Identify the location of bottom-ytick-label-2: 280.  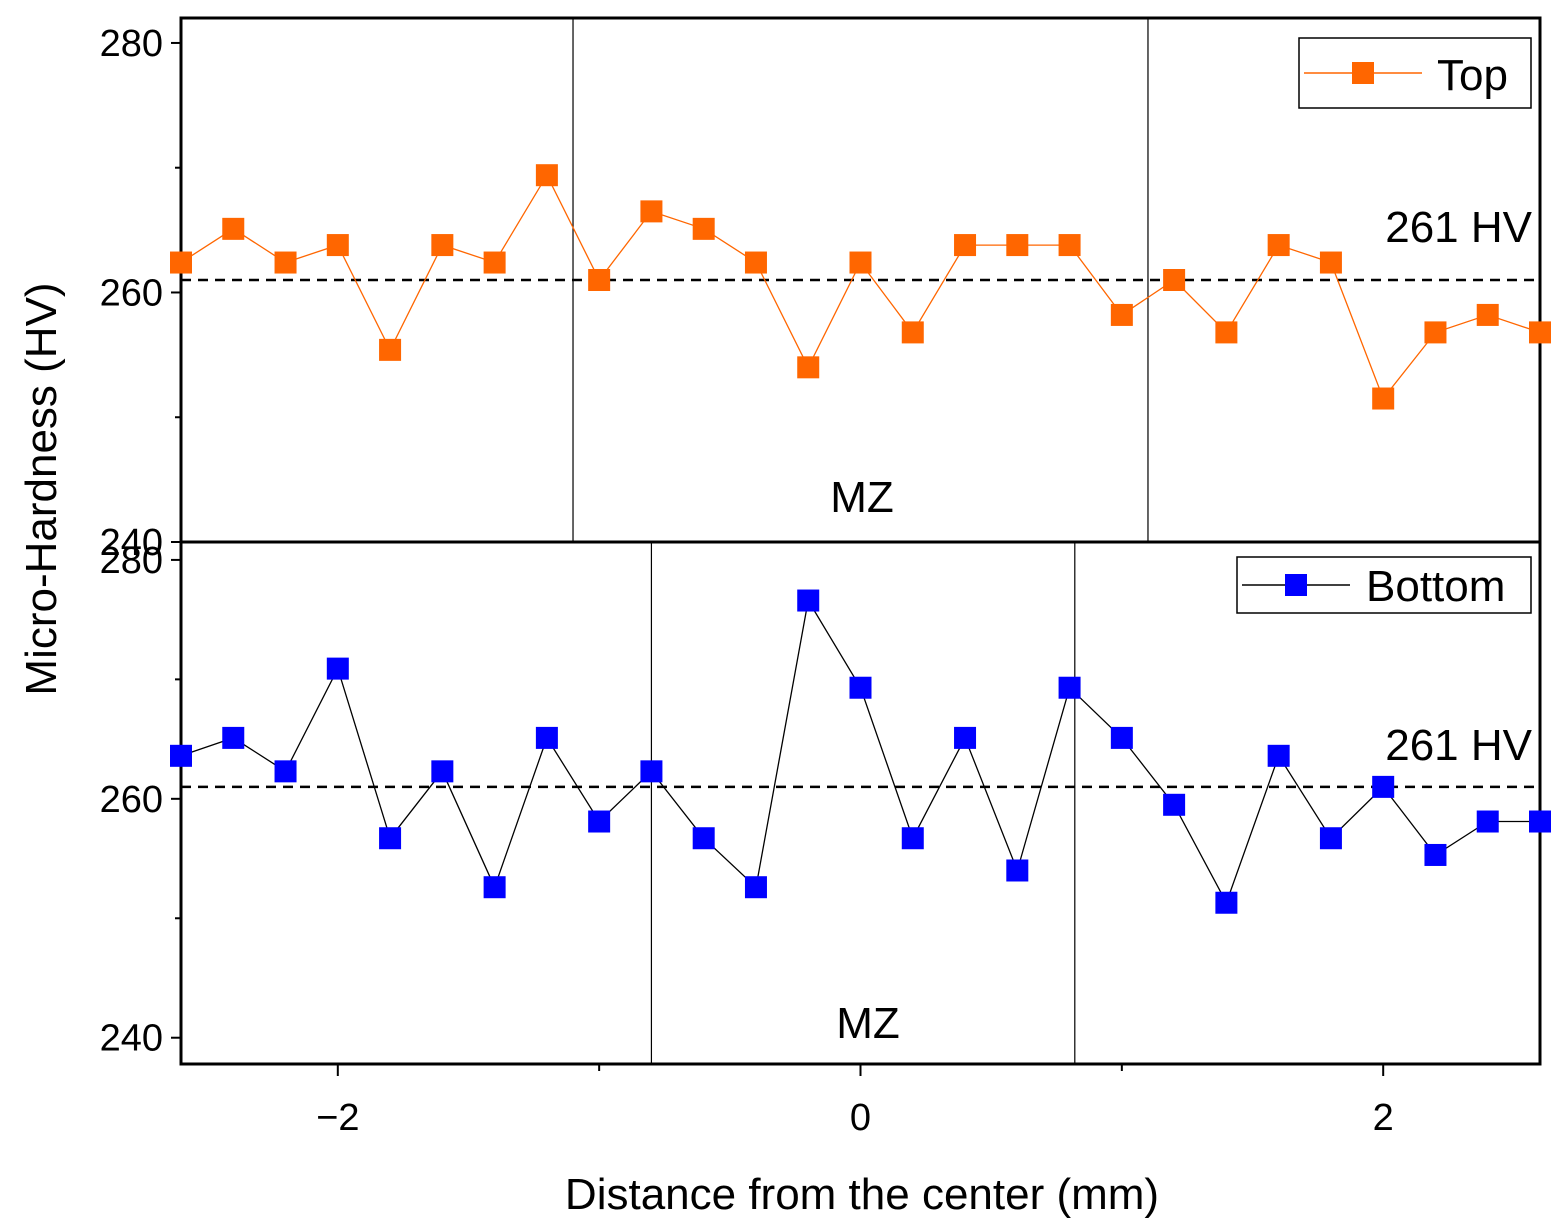
(131, 561).